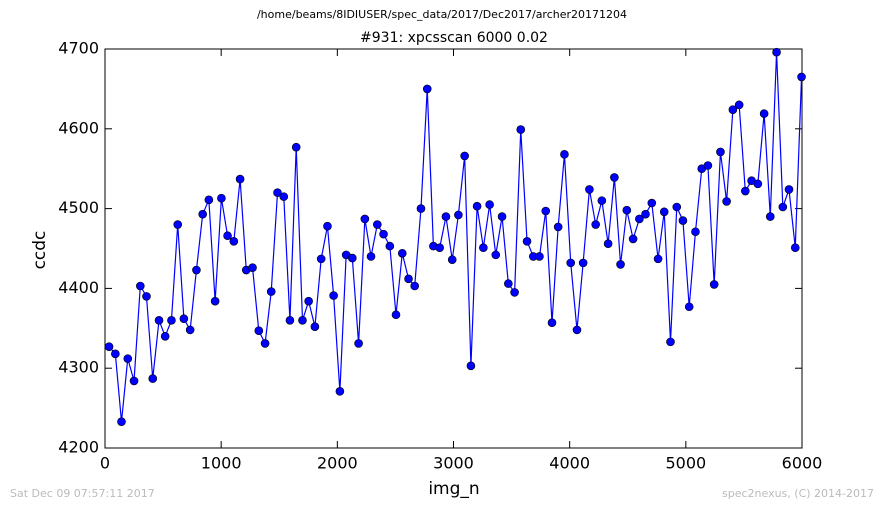  Describe the element at coordinates (78, 127) in the screenshot. I see `y-tick-label: 4600` at that location.